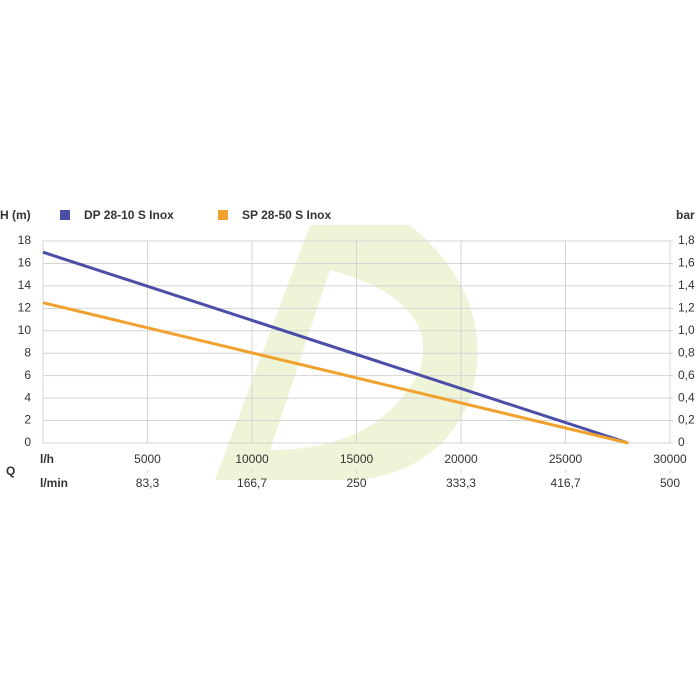  I want to click on y-tick-label: 6, so click(27, 375).